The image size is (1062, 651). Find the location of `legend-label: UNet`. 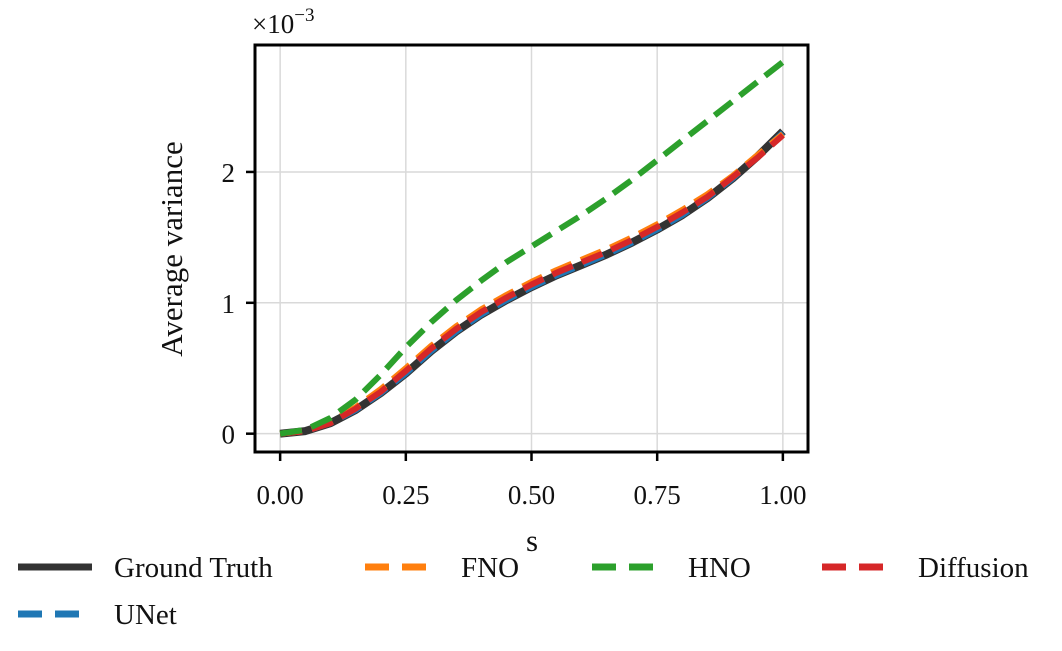

legend-label: UNet is located at coordinates (145, 615).